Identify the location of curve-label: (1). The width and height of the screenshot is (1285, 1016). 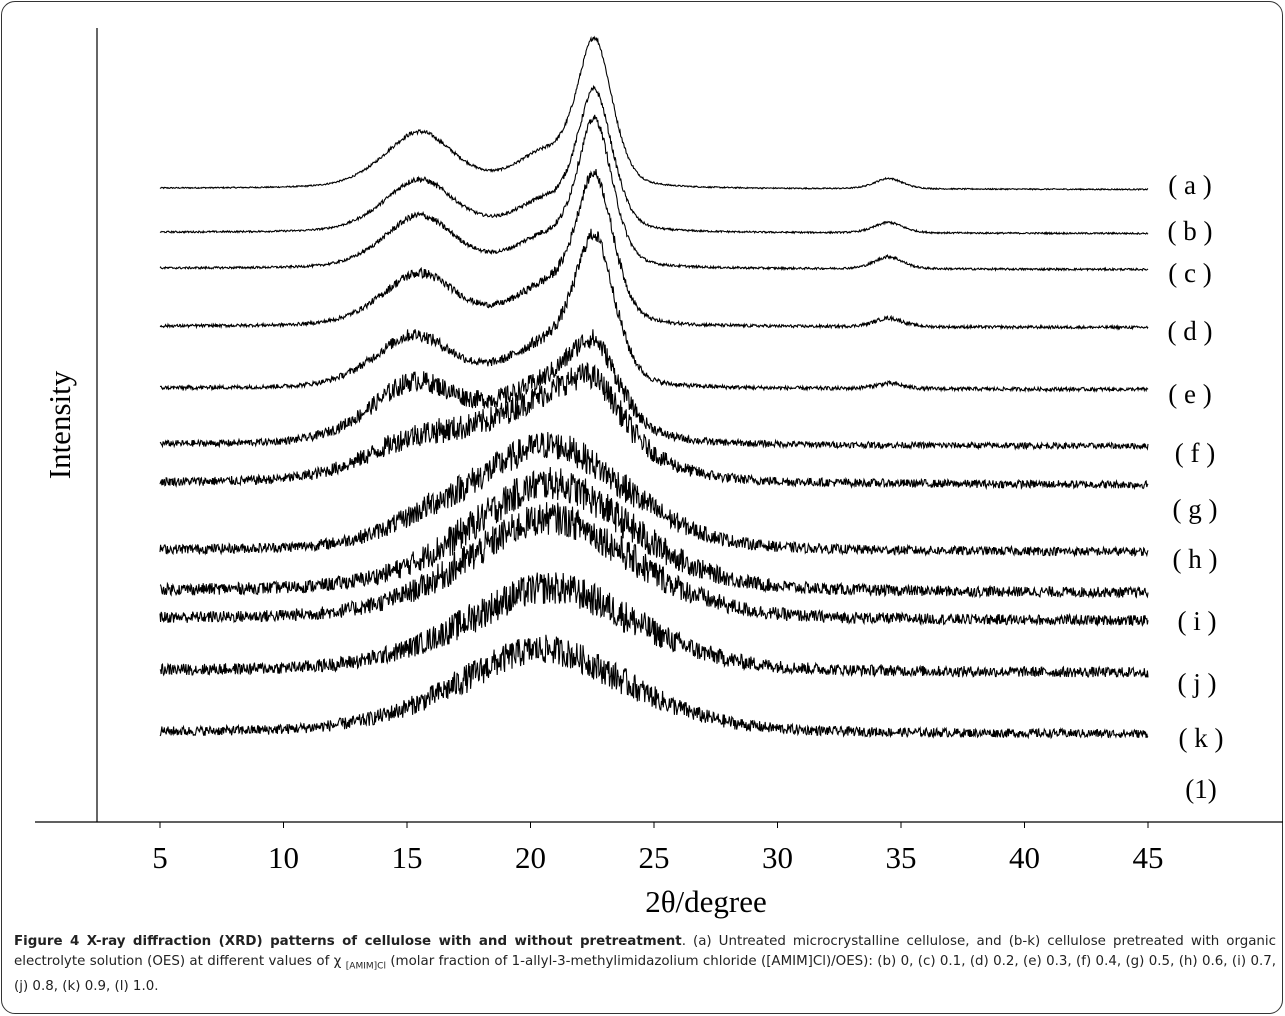
(1200, 789).